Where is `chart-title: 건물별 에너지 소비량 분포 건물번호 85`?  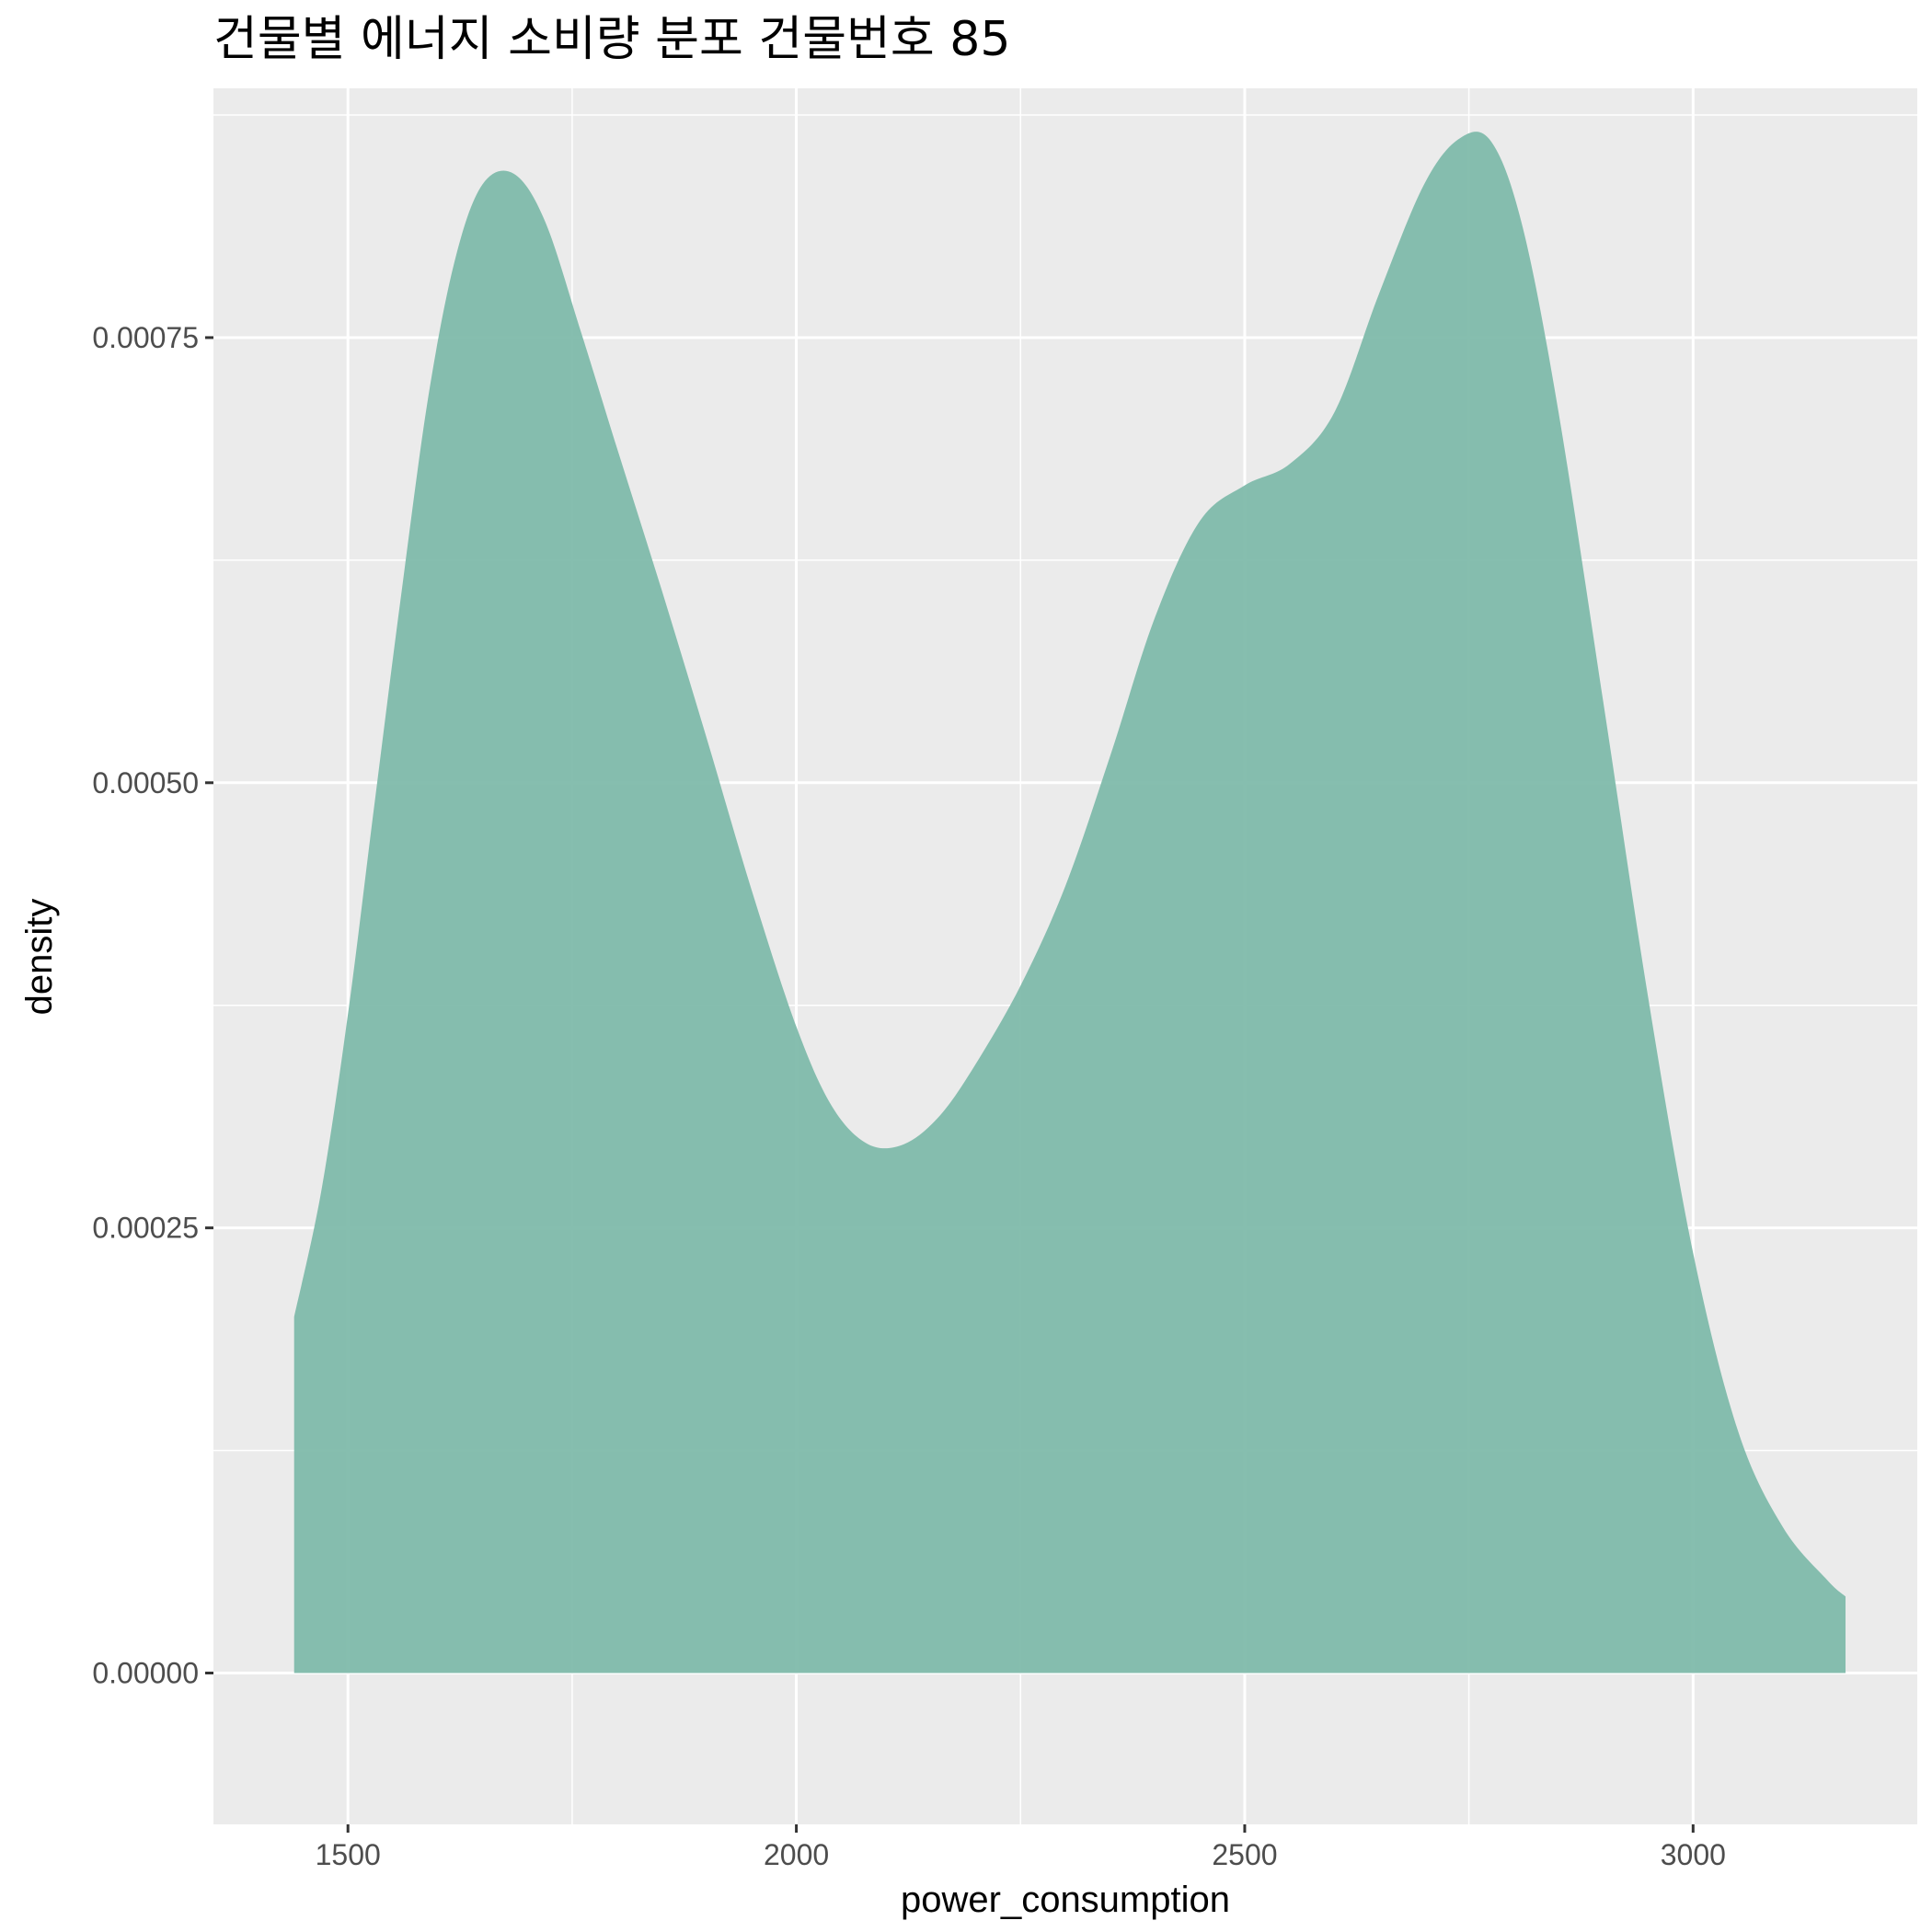 chart-title: 건물별 에너지 소비량 분포 건물번호 85 is located at coordinates (611, 39).